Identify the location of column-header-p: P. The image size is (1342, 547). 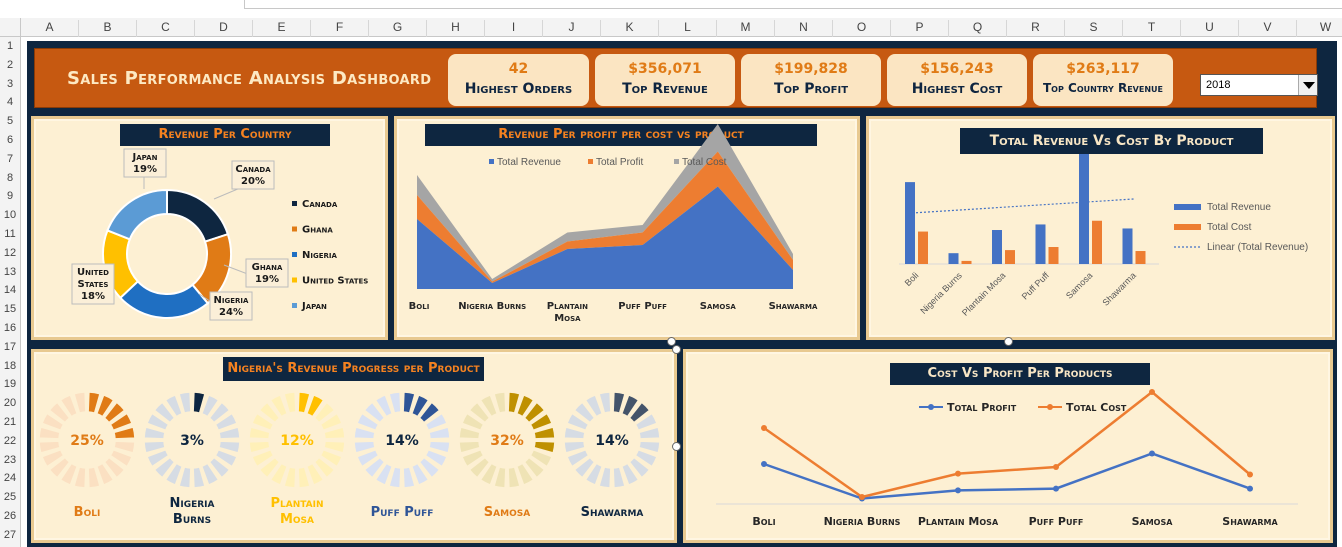
(920, 28).